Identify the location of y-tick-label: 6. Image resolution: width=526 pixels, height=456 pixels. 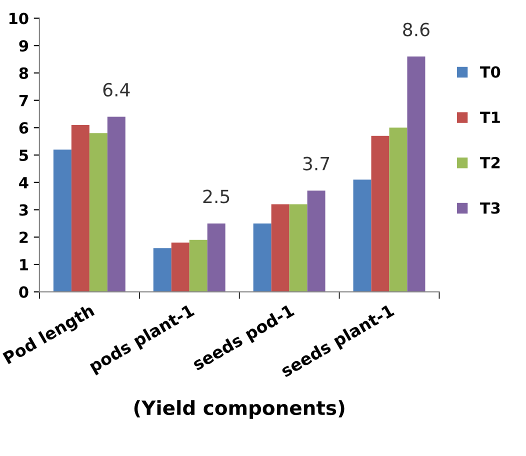
(23, 128).